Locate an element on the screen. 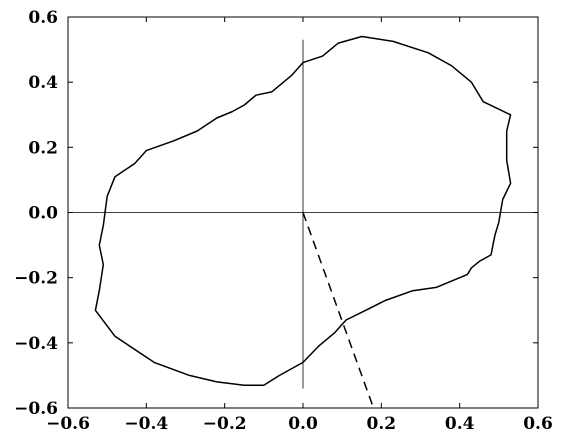 Image resolution: width=563 pixels, height=439 pixels. y-tick-label: 0.2 is located at coordinates (43, 148).